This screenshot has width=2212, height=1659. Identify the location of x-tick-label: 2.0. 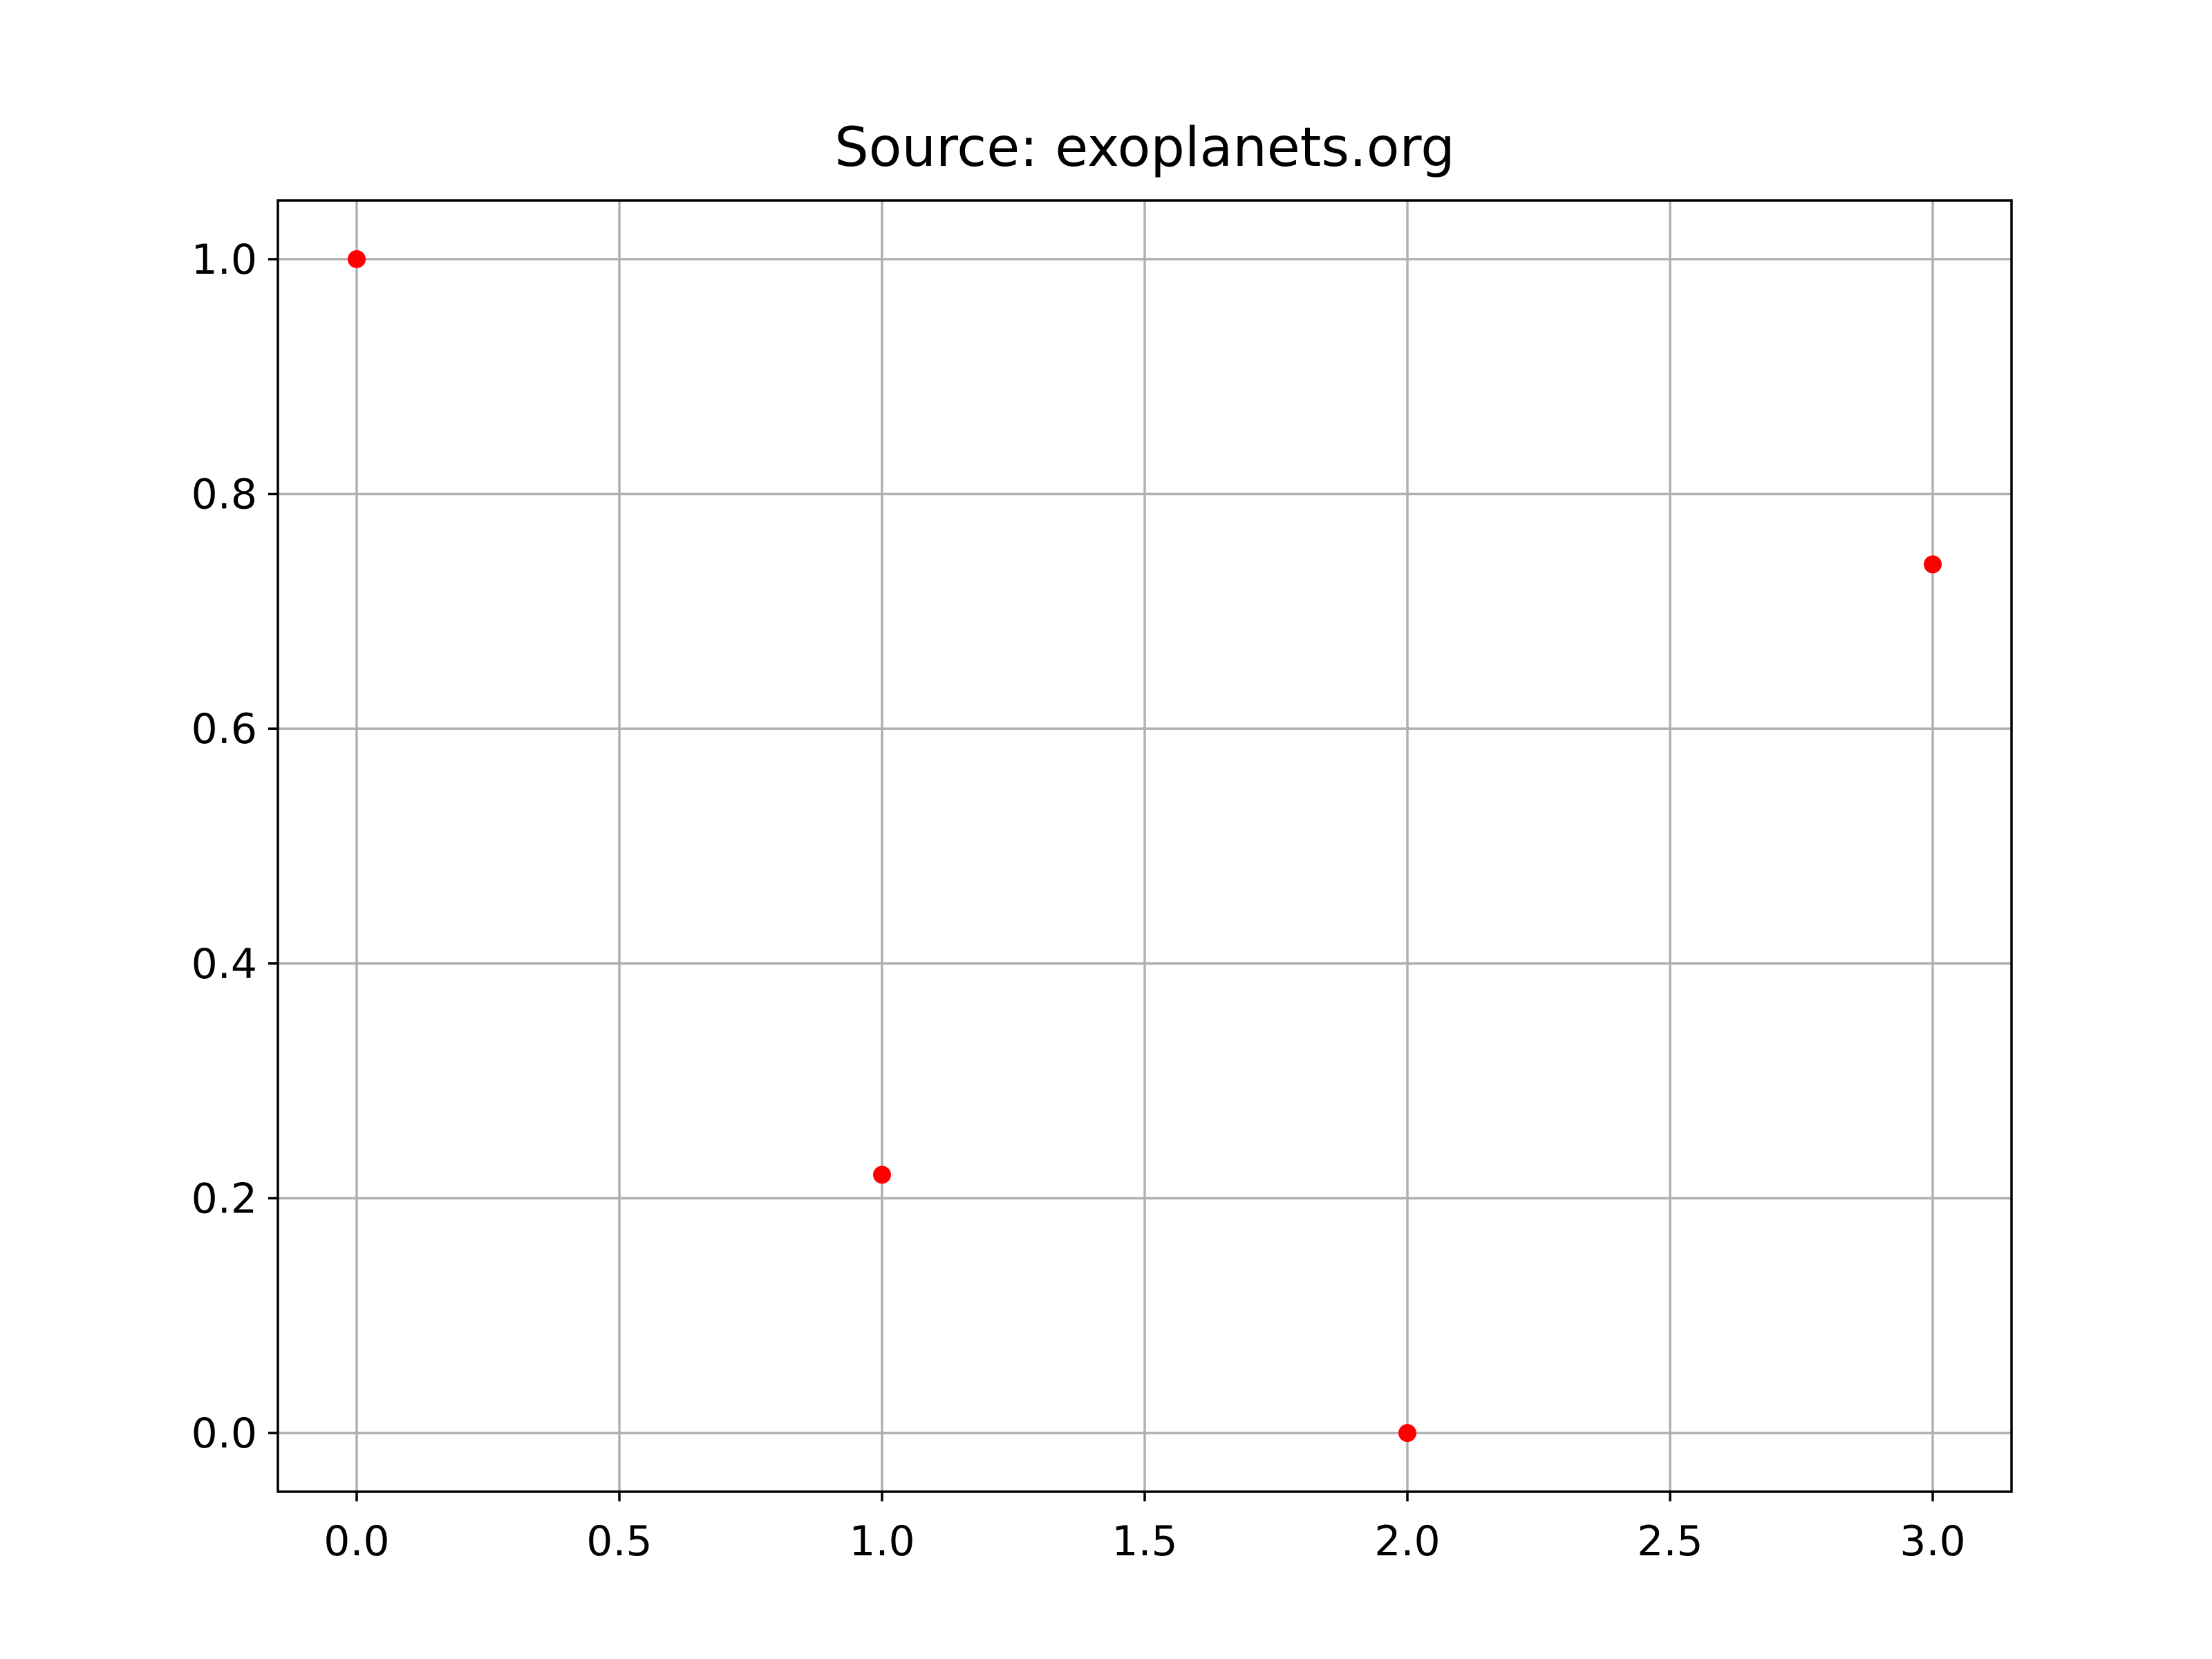
(1407, 1541).